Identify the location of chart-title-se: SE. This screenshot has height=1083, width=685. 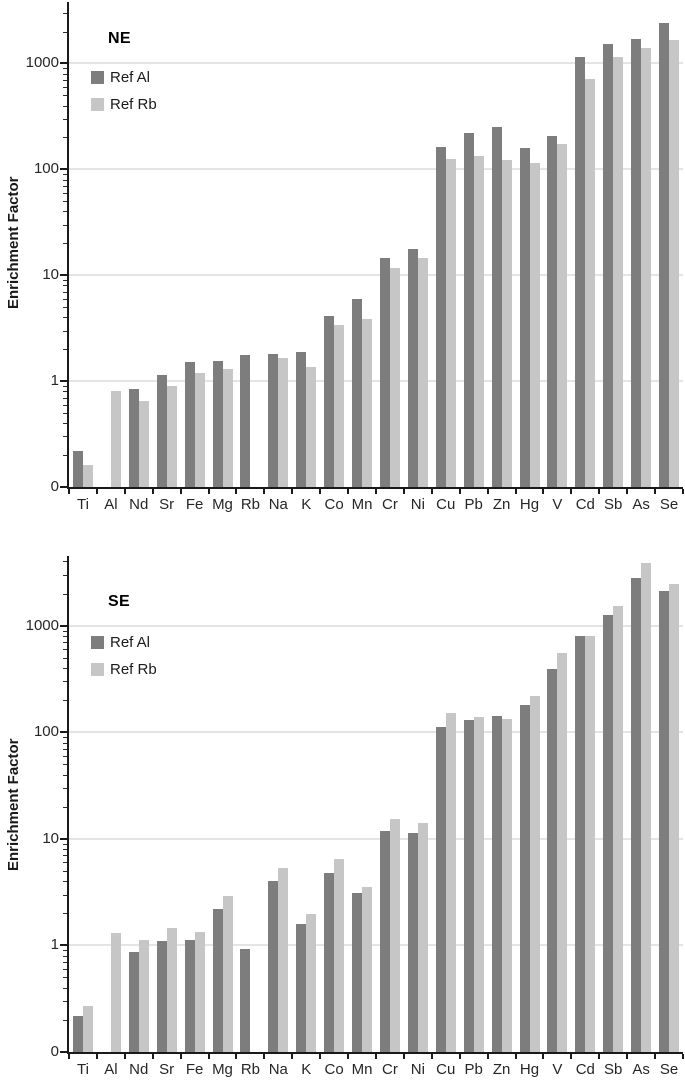
(119, 601).